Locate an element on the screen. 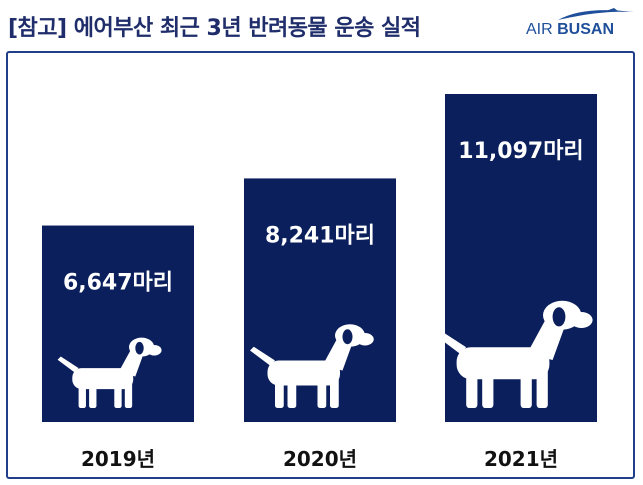 The image size is (643, 485). data-label: 11,097마리 is located at coordinates (520, 151).